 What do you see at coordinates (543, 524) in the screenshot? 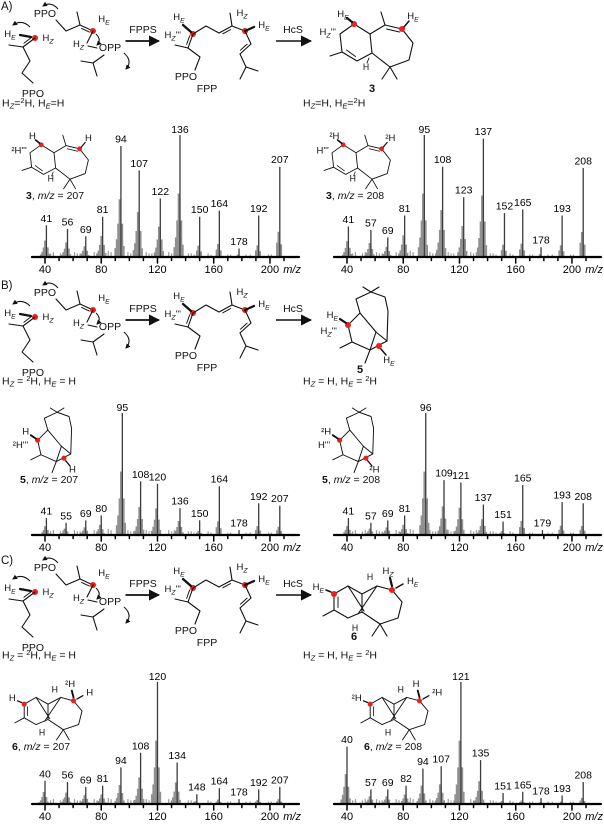
I see `peak-label: 179` at bounding box center [543, 524].